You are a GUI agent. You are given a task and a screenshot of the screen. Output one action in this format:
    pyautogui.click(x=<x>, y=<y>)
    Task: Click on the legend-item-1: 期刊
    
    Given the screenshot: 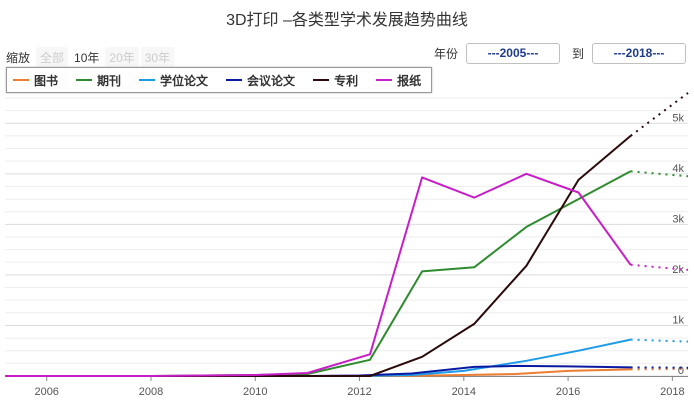 What is the action you would take?
    pyautogui.click(x=98, y=80)
    